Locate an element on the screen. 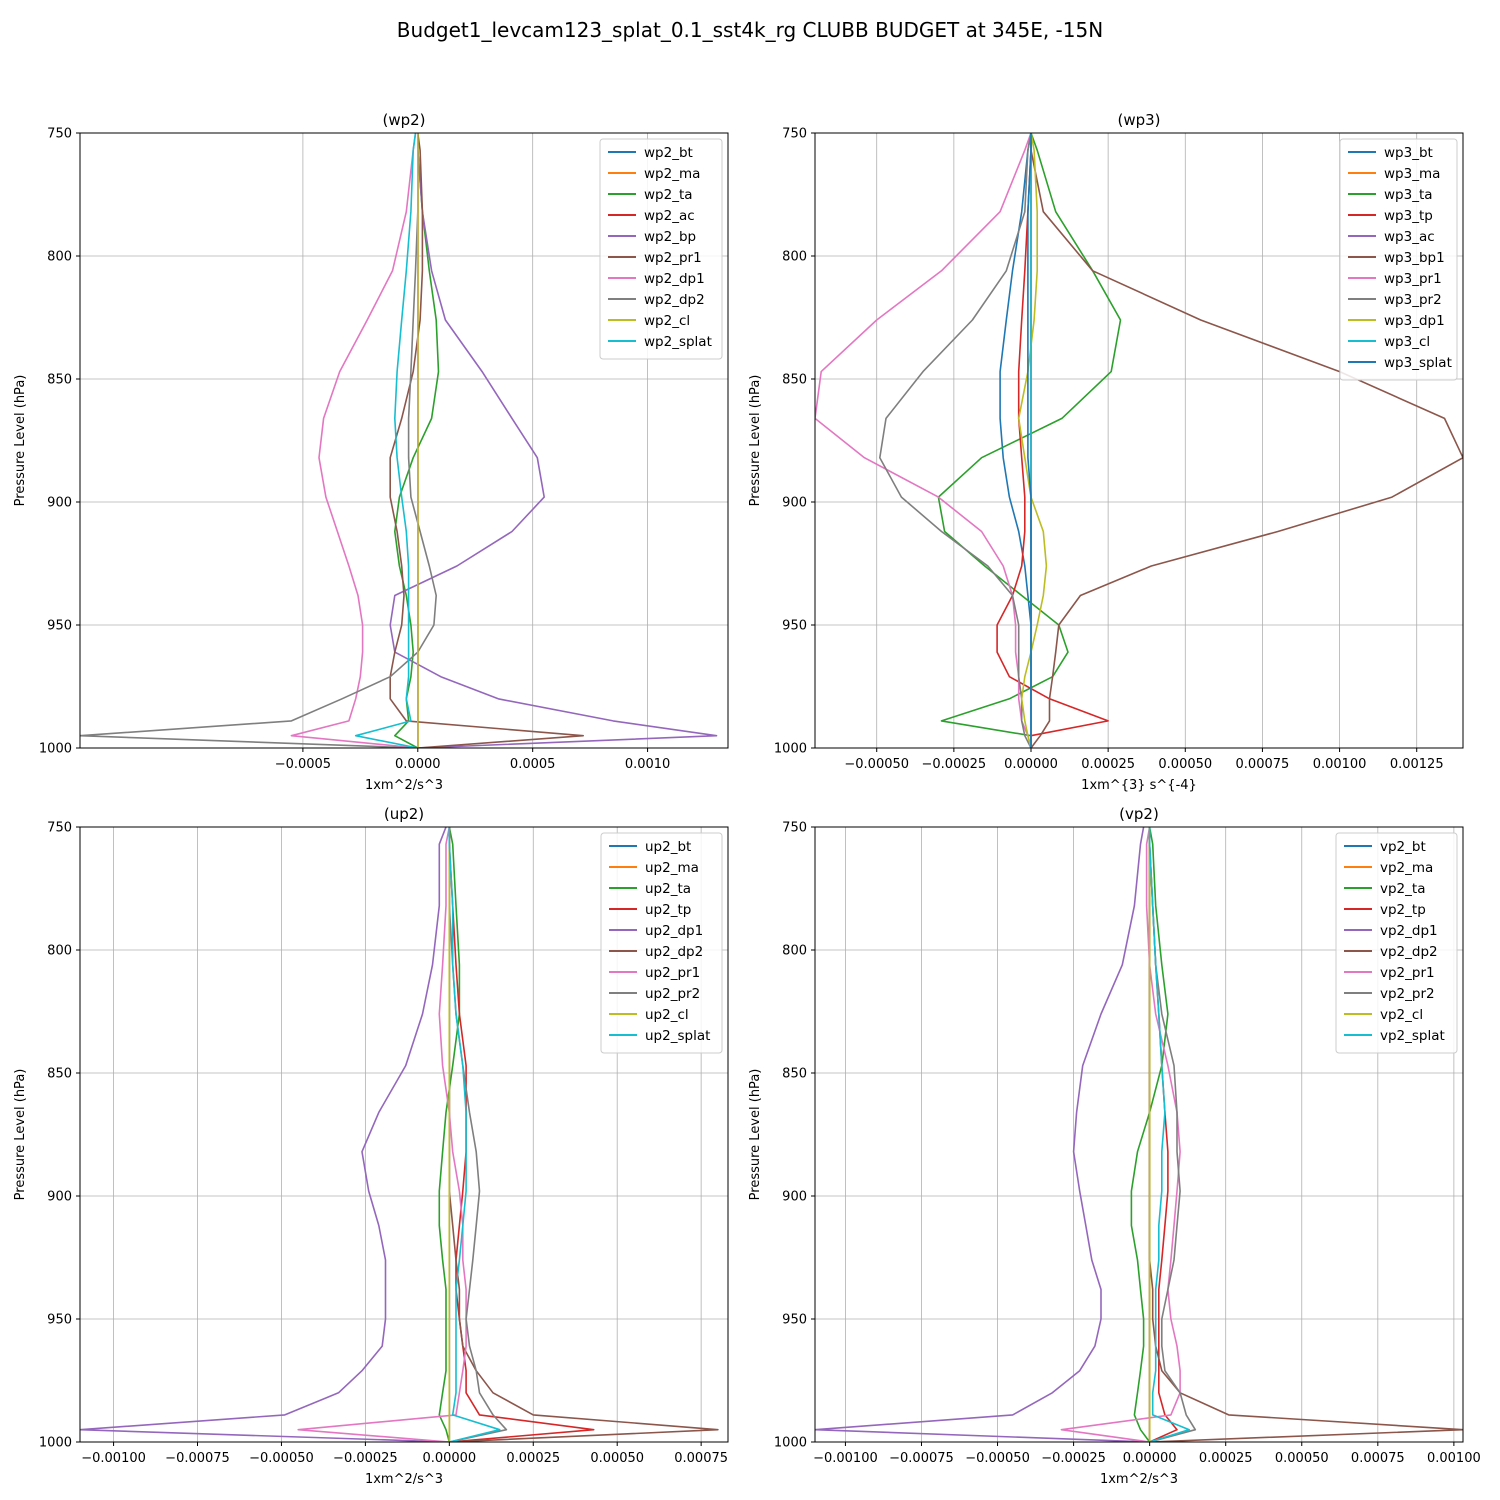 This screenshot has width=1500, height=1500. subplot-title: (wp2) is located at coordinates (403, 120).